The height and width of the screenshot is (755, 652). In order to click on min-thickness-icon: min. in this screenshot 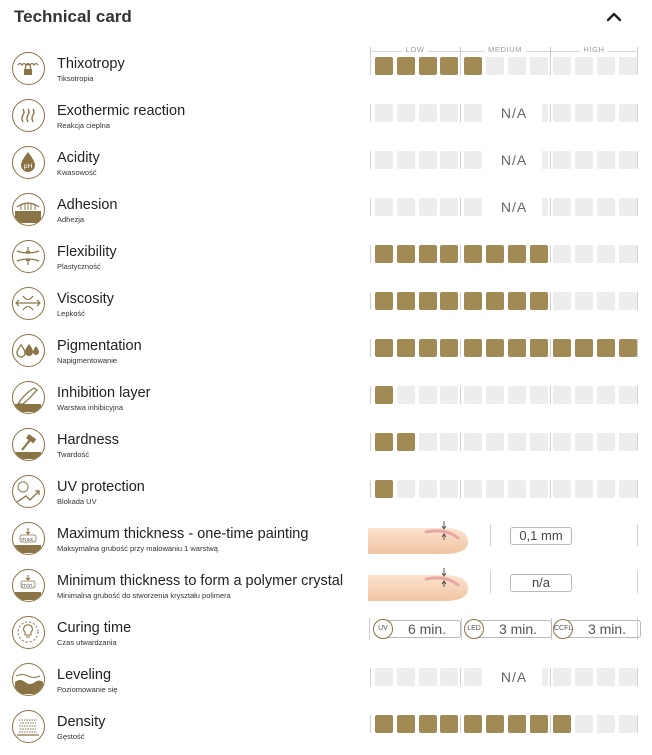, I will do `click(28, 585)`.